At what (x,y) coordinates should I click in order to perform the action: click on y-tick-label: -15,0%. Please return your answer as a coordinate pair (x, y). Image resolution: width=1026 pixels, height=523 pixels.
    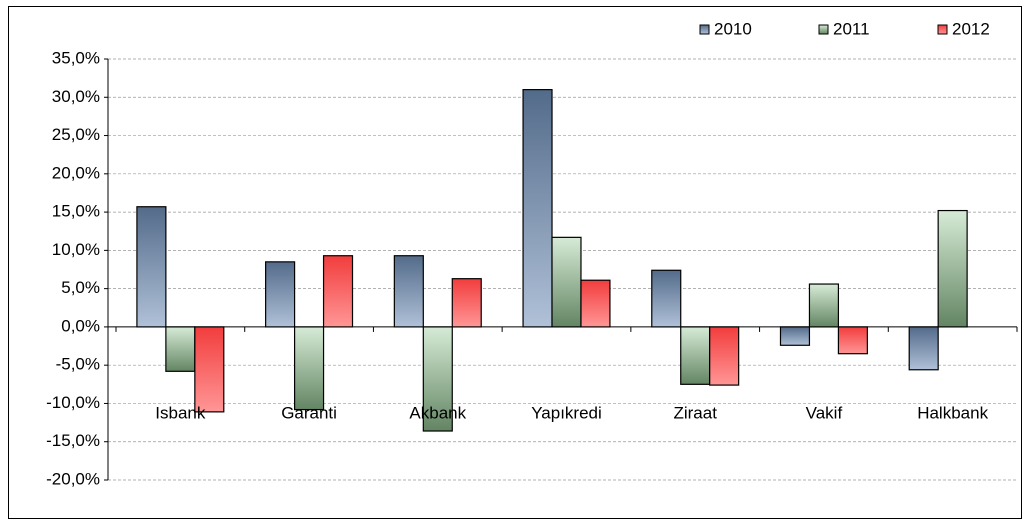
    Looking at the image, I should click on (73, 440).